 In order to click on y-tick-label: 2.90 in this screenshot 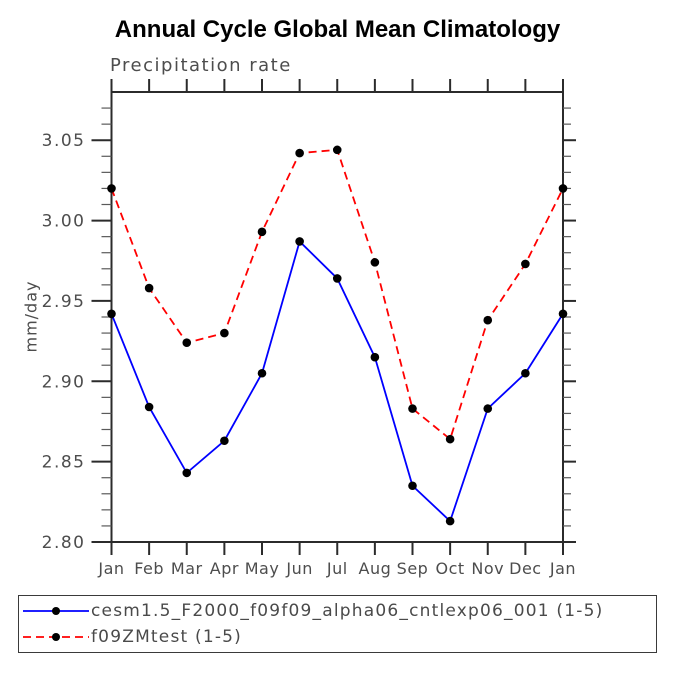, I will do `click(64, 382)`.